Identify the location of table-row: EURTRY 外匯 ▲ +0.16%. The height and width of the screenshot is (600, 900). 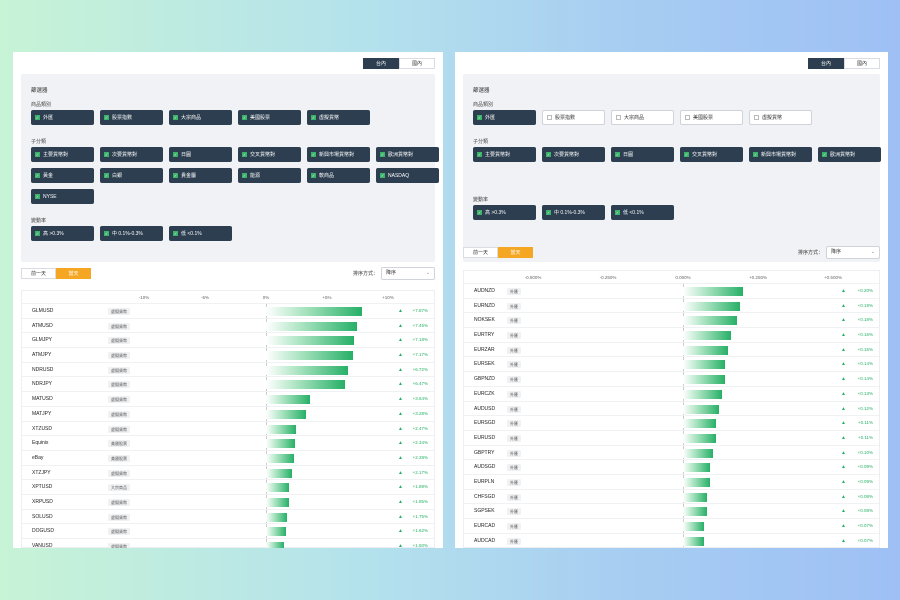
(671, 334).